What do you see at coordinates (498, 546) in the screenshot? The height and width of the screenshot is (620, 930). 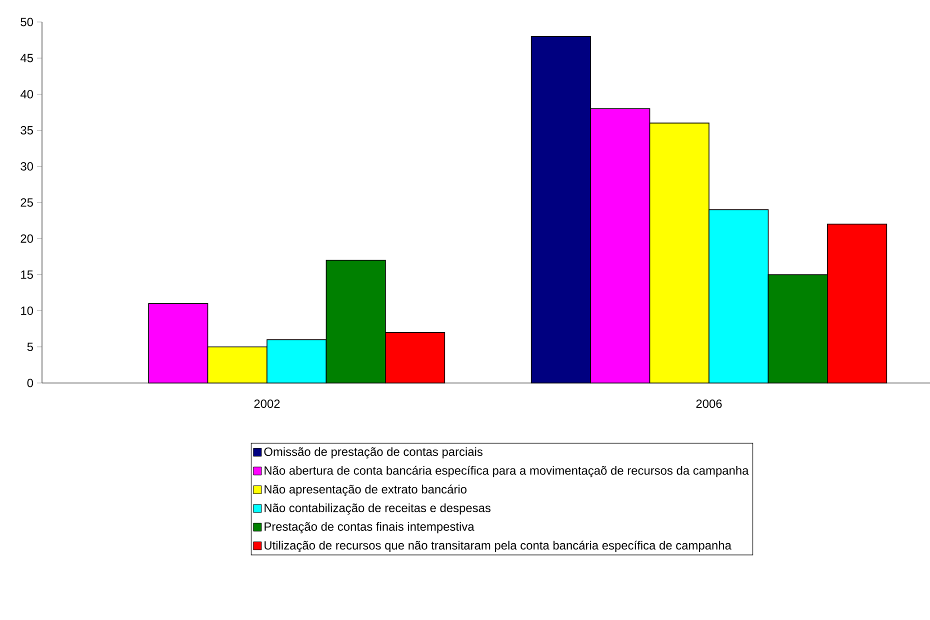 I see `legend-label: Utilização de recursos que não transitaram pela conta bancária específica de campanha` at bounding box center [498, 546].